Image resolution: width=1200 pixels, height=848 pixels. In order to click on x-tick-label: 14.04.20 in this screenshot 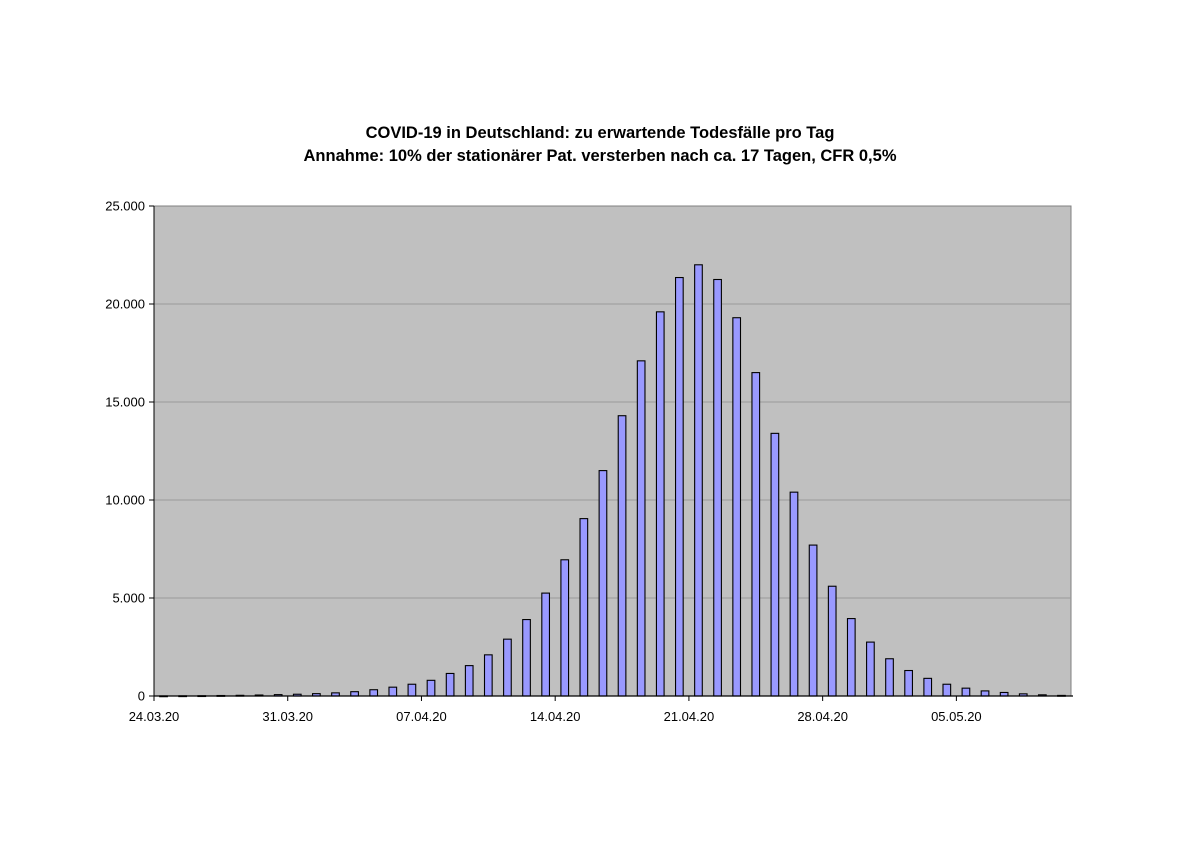, I will do `click(555, 716)`.